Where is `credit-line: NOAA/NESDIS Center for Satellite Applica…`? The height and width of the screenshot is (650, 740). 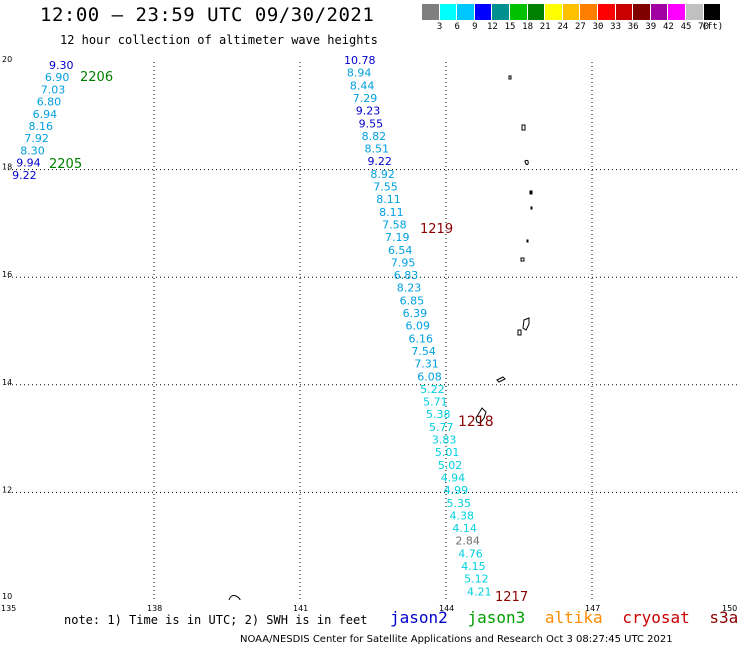
credit-line: NOAA/NESDIS Center for Satellite Applica… is located at coordinates (456, 639).